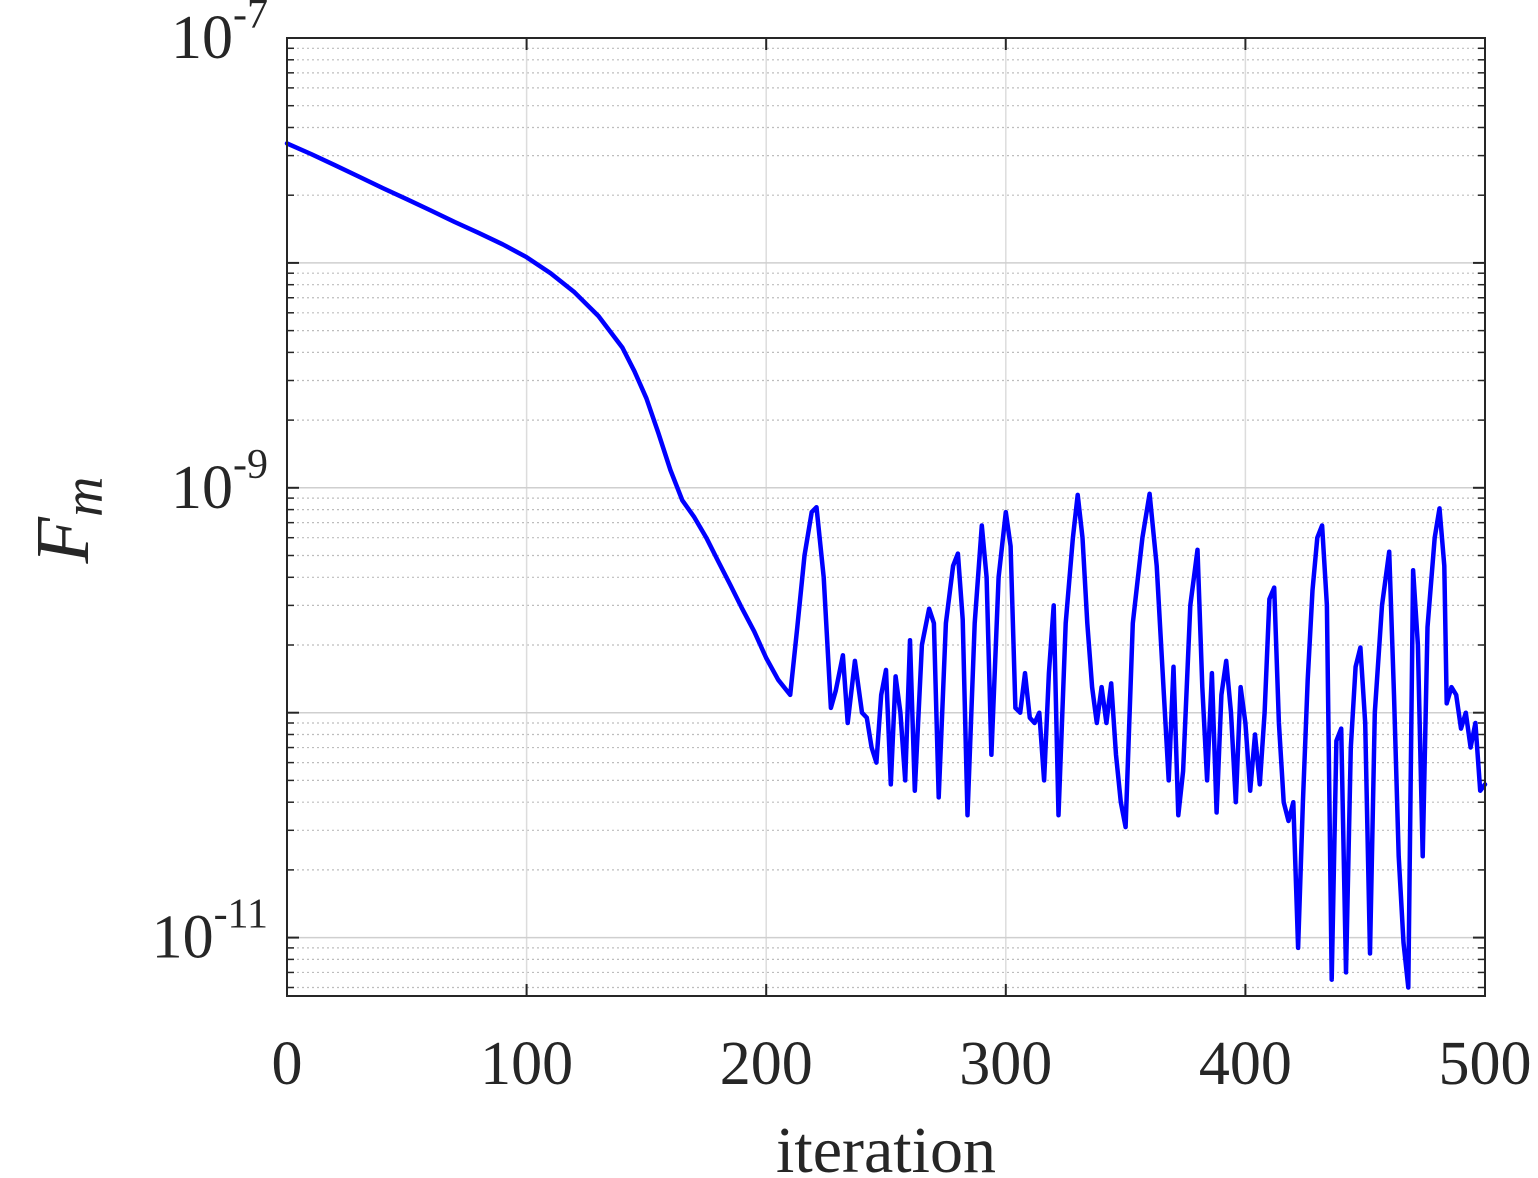  Describe the element at coordinates (1245, 1064) in the screenshot. I see `x-tick-label: 400` at that location.